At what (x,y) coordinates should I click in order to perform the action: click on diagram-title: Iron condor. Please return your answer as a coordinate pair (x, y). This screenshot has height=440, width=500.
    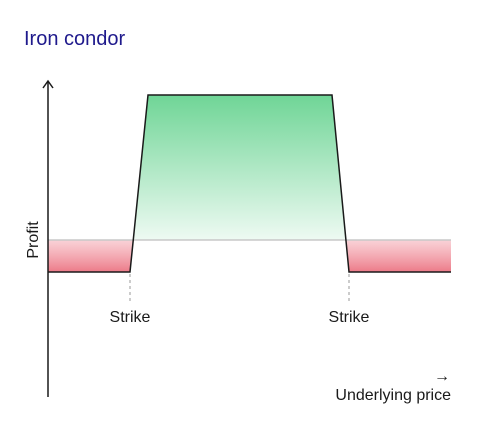
    Looking at the image, I should click on (75, 39).